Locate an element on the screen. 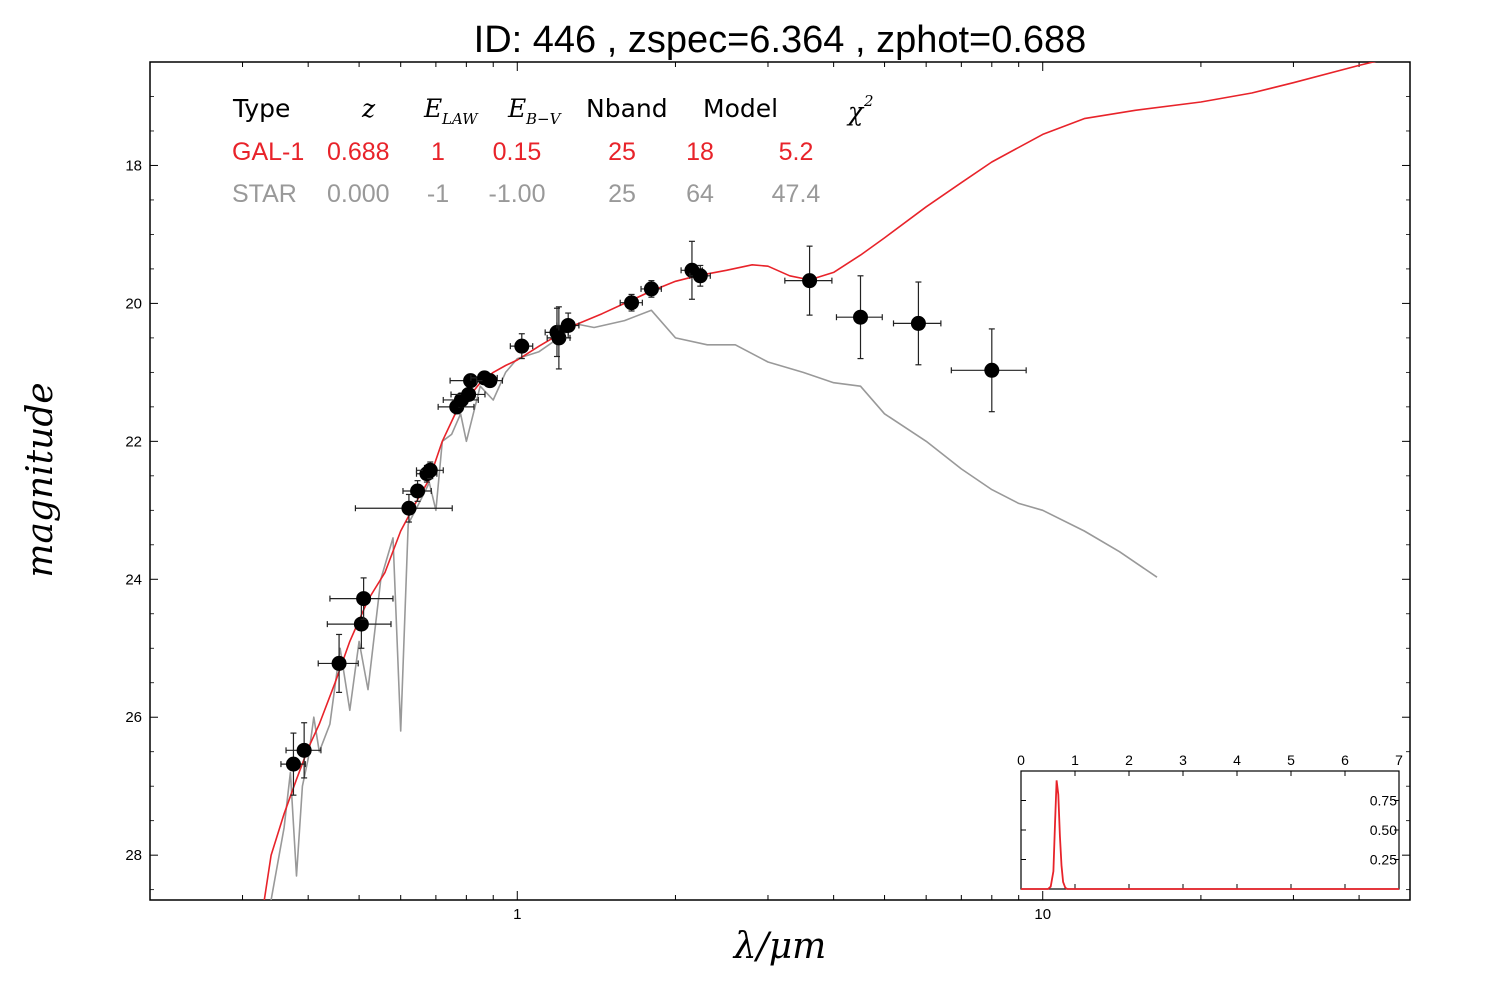 This screenshot has height=1000, width=1500. table-cell: 47.4 is located at coordinates (796, 194).